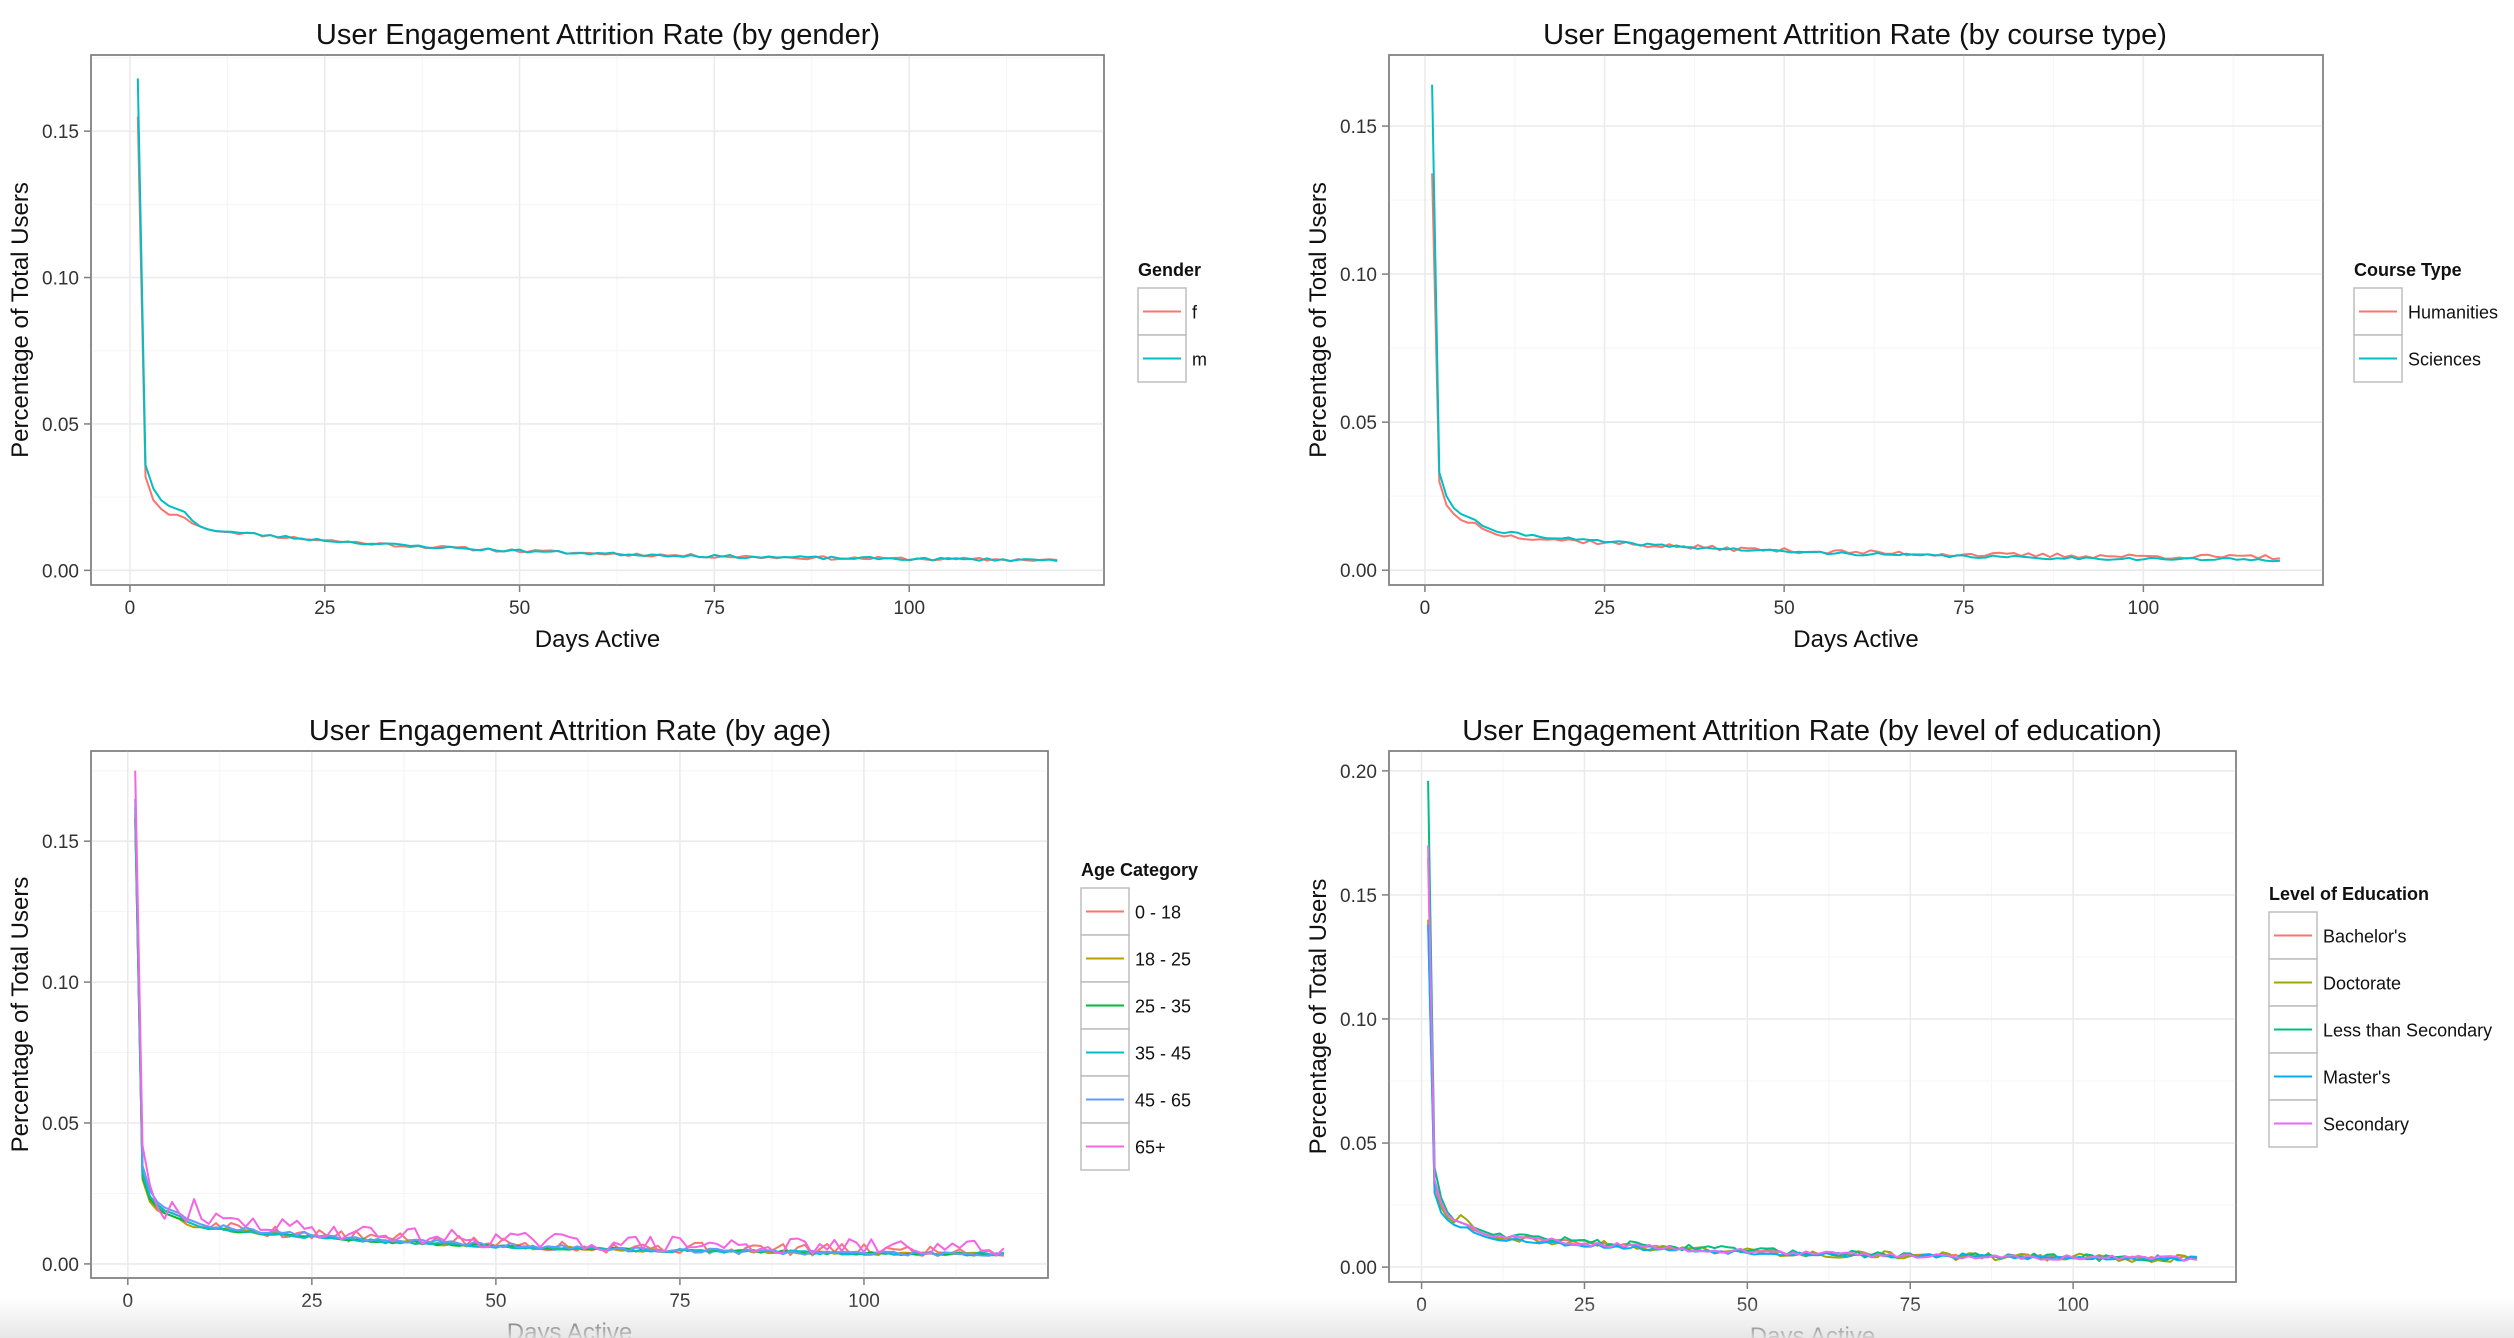 This screenshot has width=2514, height=1338. I want to click on chart-title: User Engagement Attrition Rate (by age), so click(570, 731).